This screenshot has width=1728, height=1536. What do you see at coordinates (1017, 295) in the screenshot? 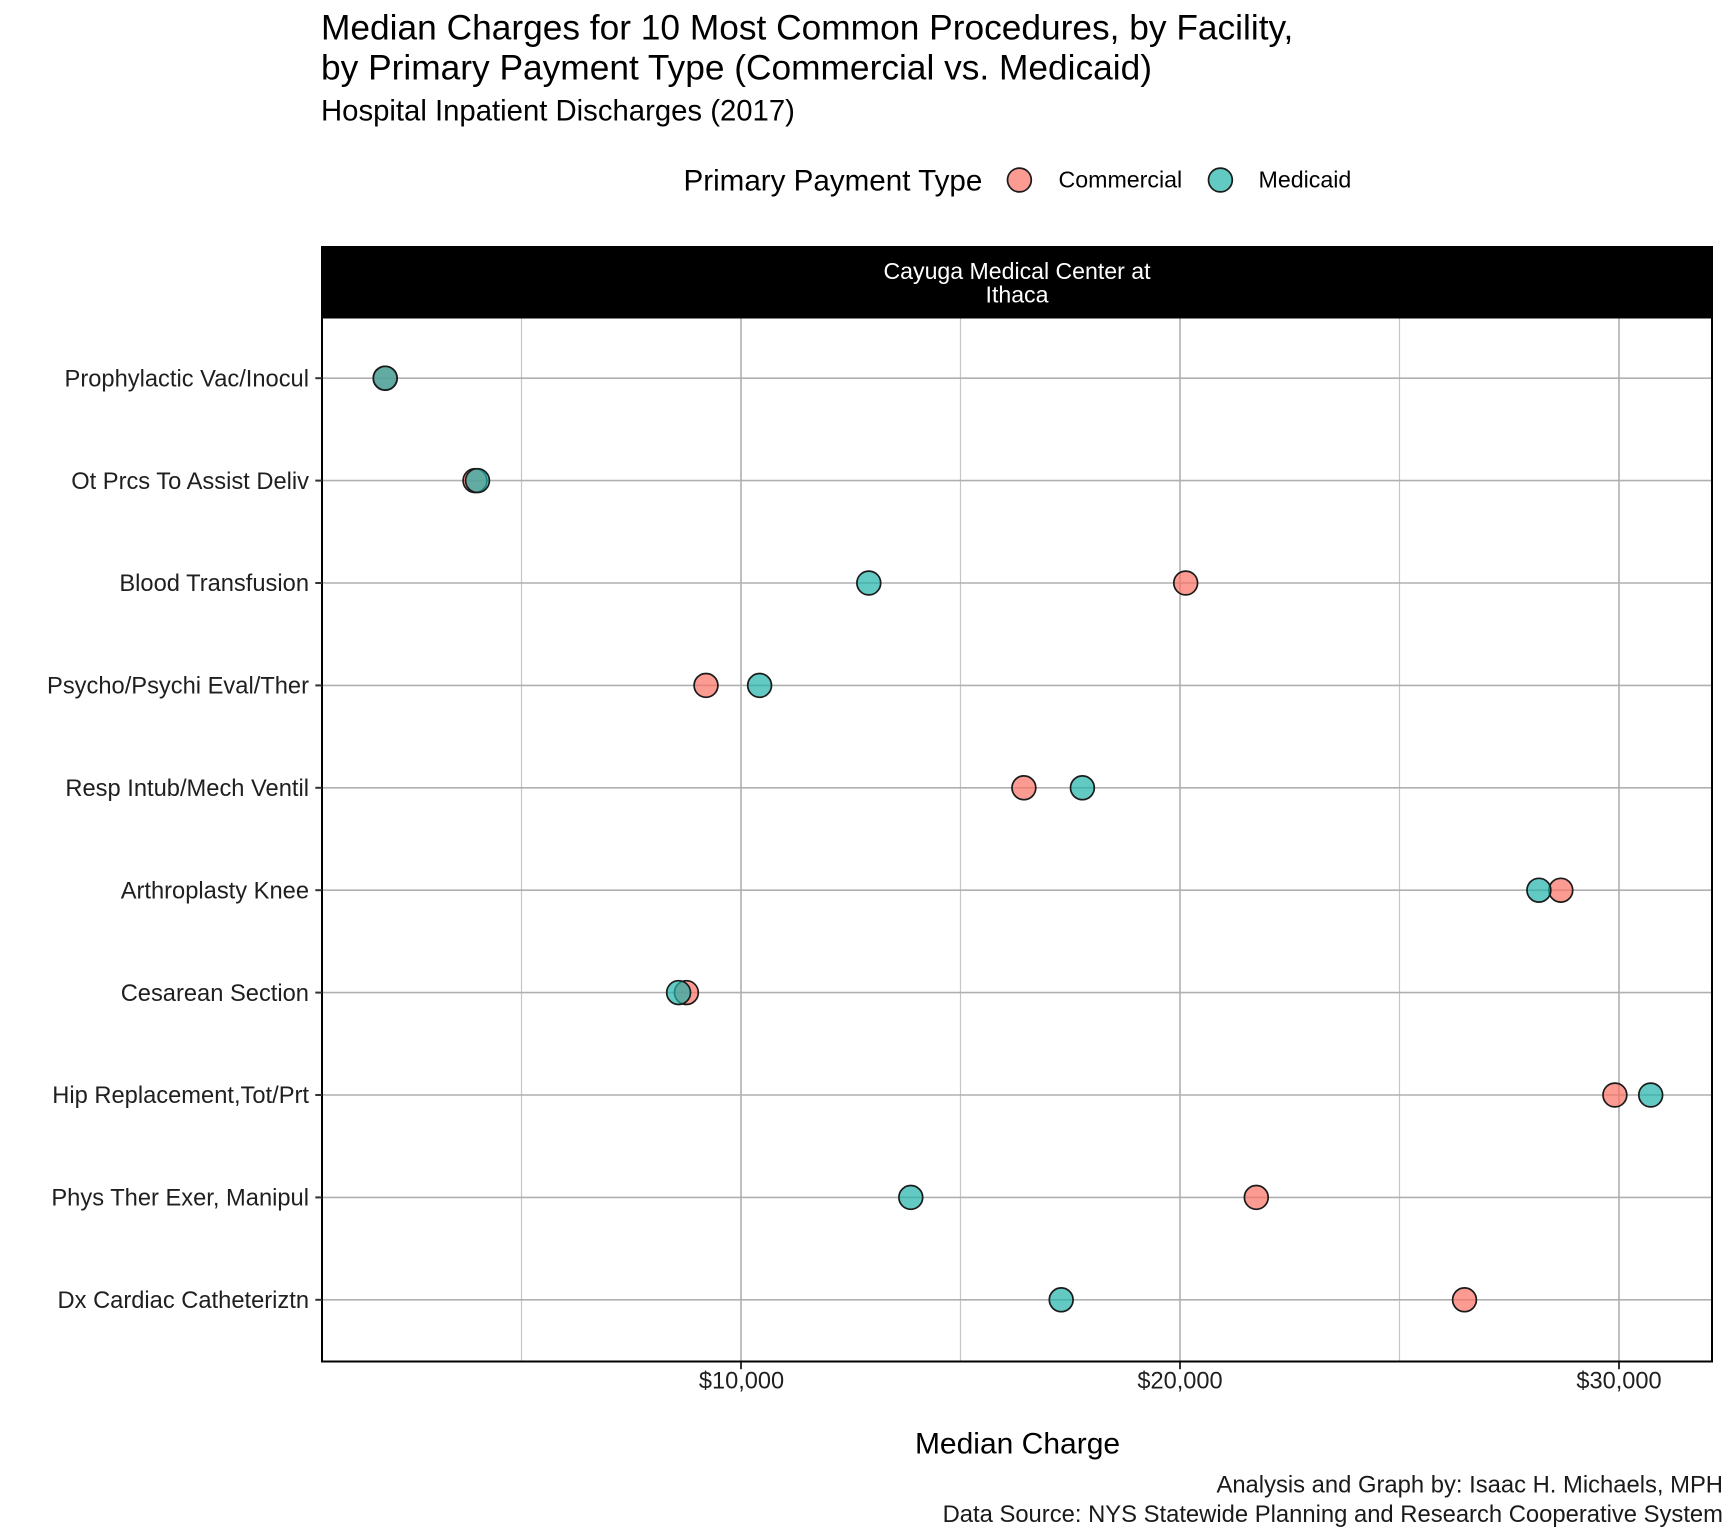
I see `svg-text: Ithaca` at bounding box center [1017, 295].